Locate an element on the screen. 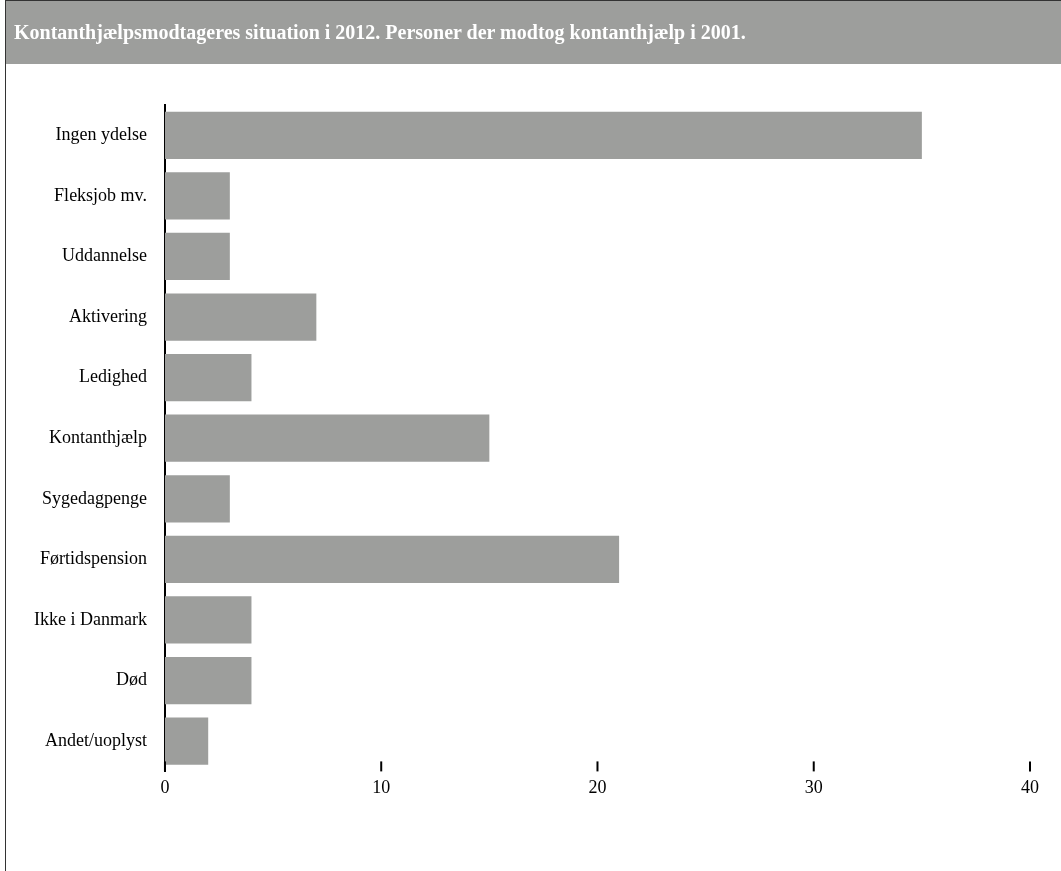  y-tick-label: Fleksjob mv. is located at coordinates (100, 194).